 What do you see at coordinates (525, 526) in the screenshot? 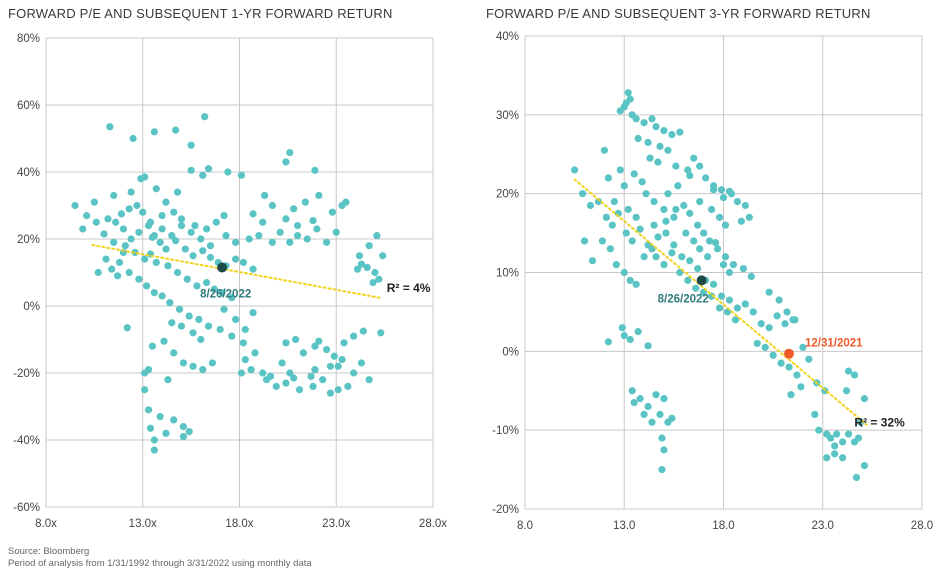
I see `right-x-tick-label: 8.0` at bounding box center [525, 526].